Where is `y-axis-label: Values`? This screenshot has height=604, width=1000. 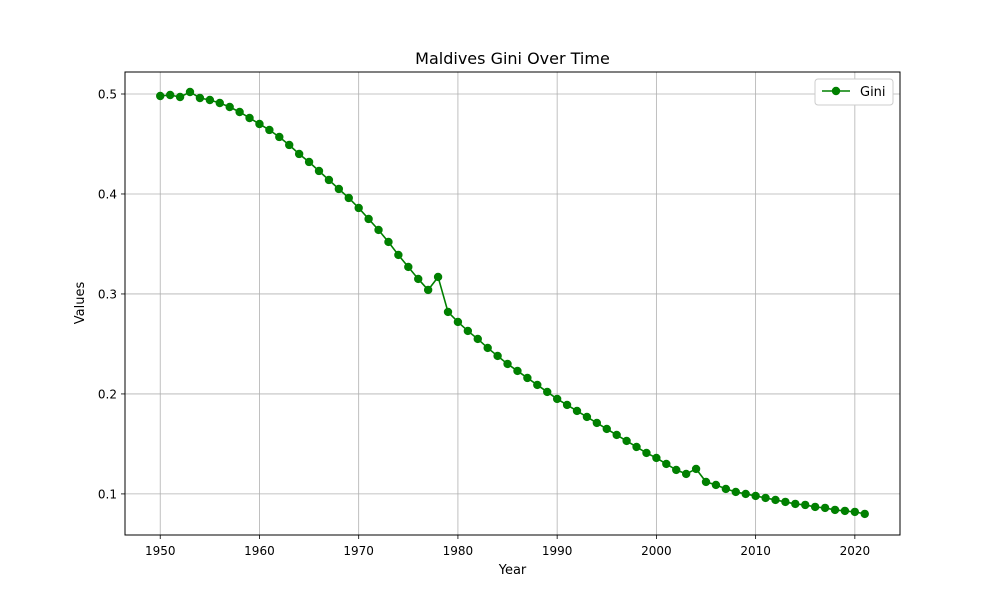
y-axis-label: Values is located at coordinates (80, 303).